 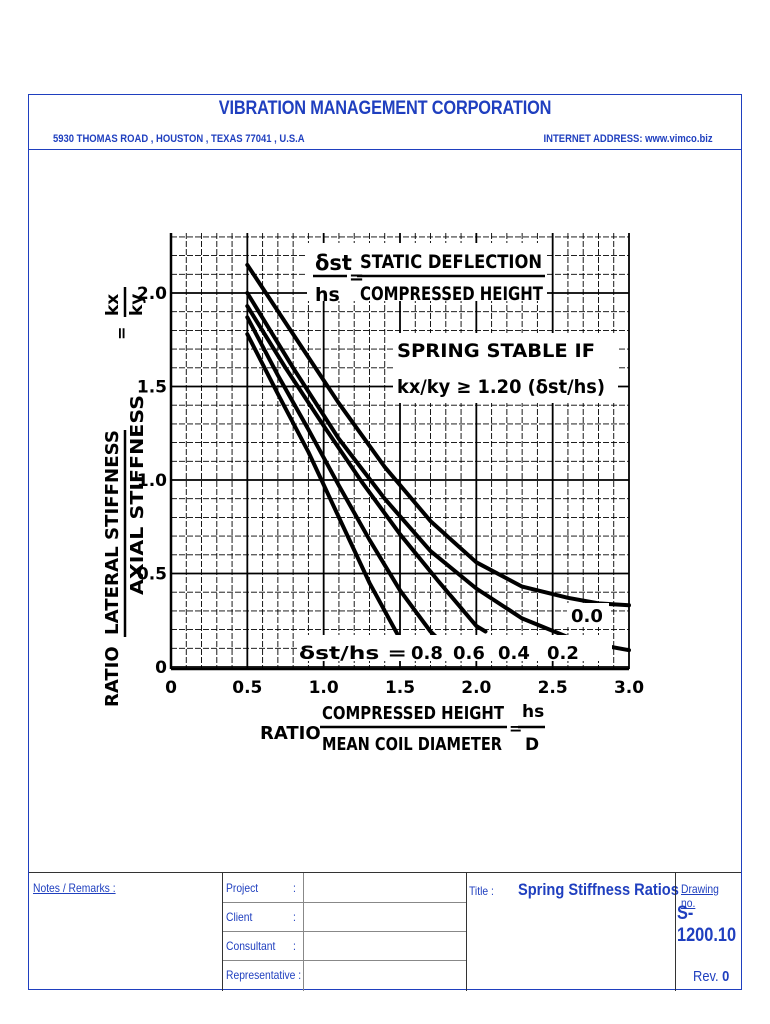 I want to click on drawing-divider, so click(x=675, y=932).